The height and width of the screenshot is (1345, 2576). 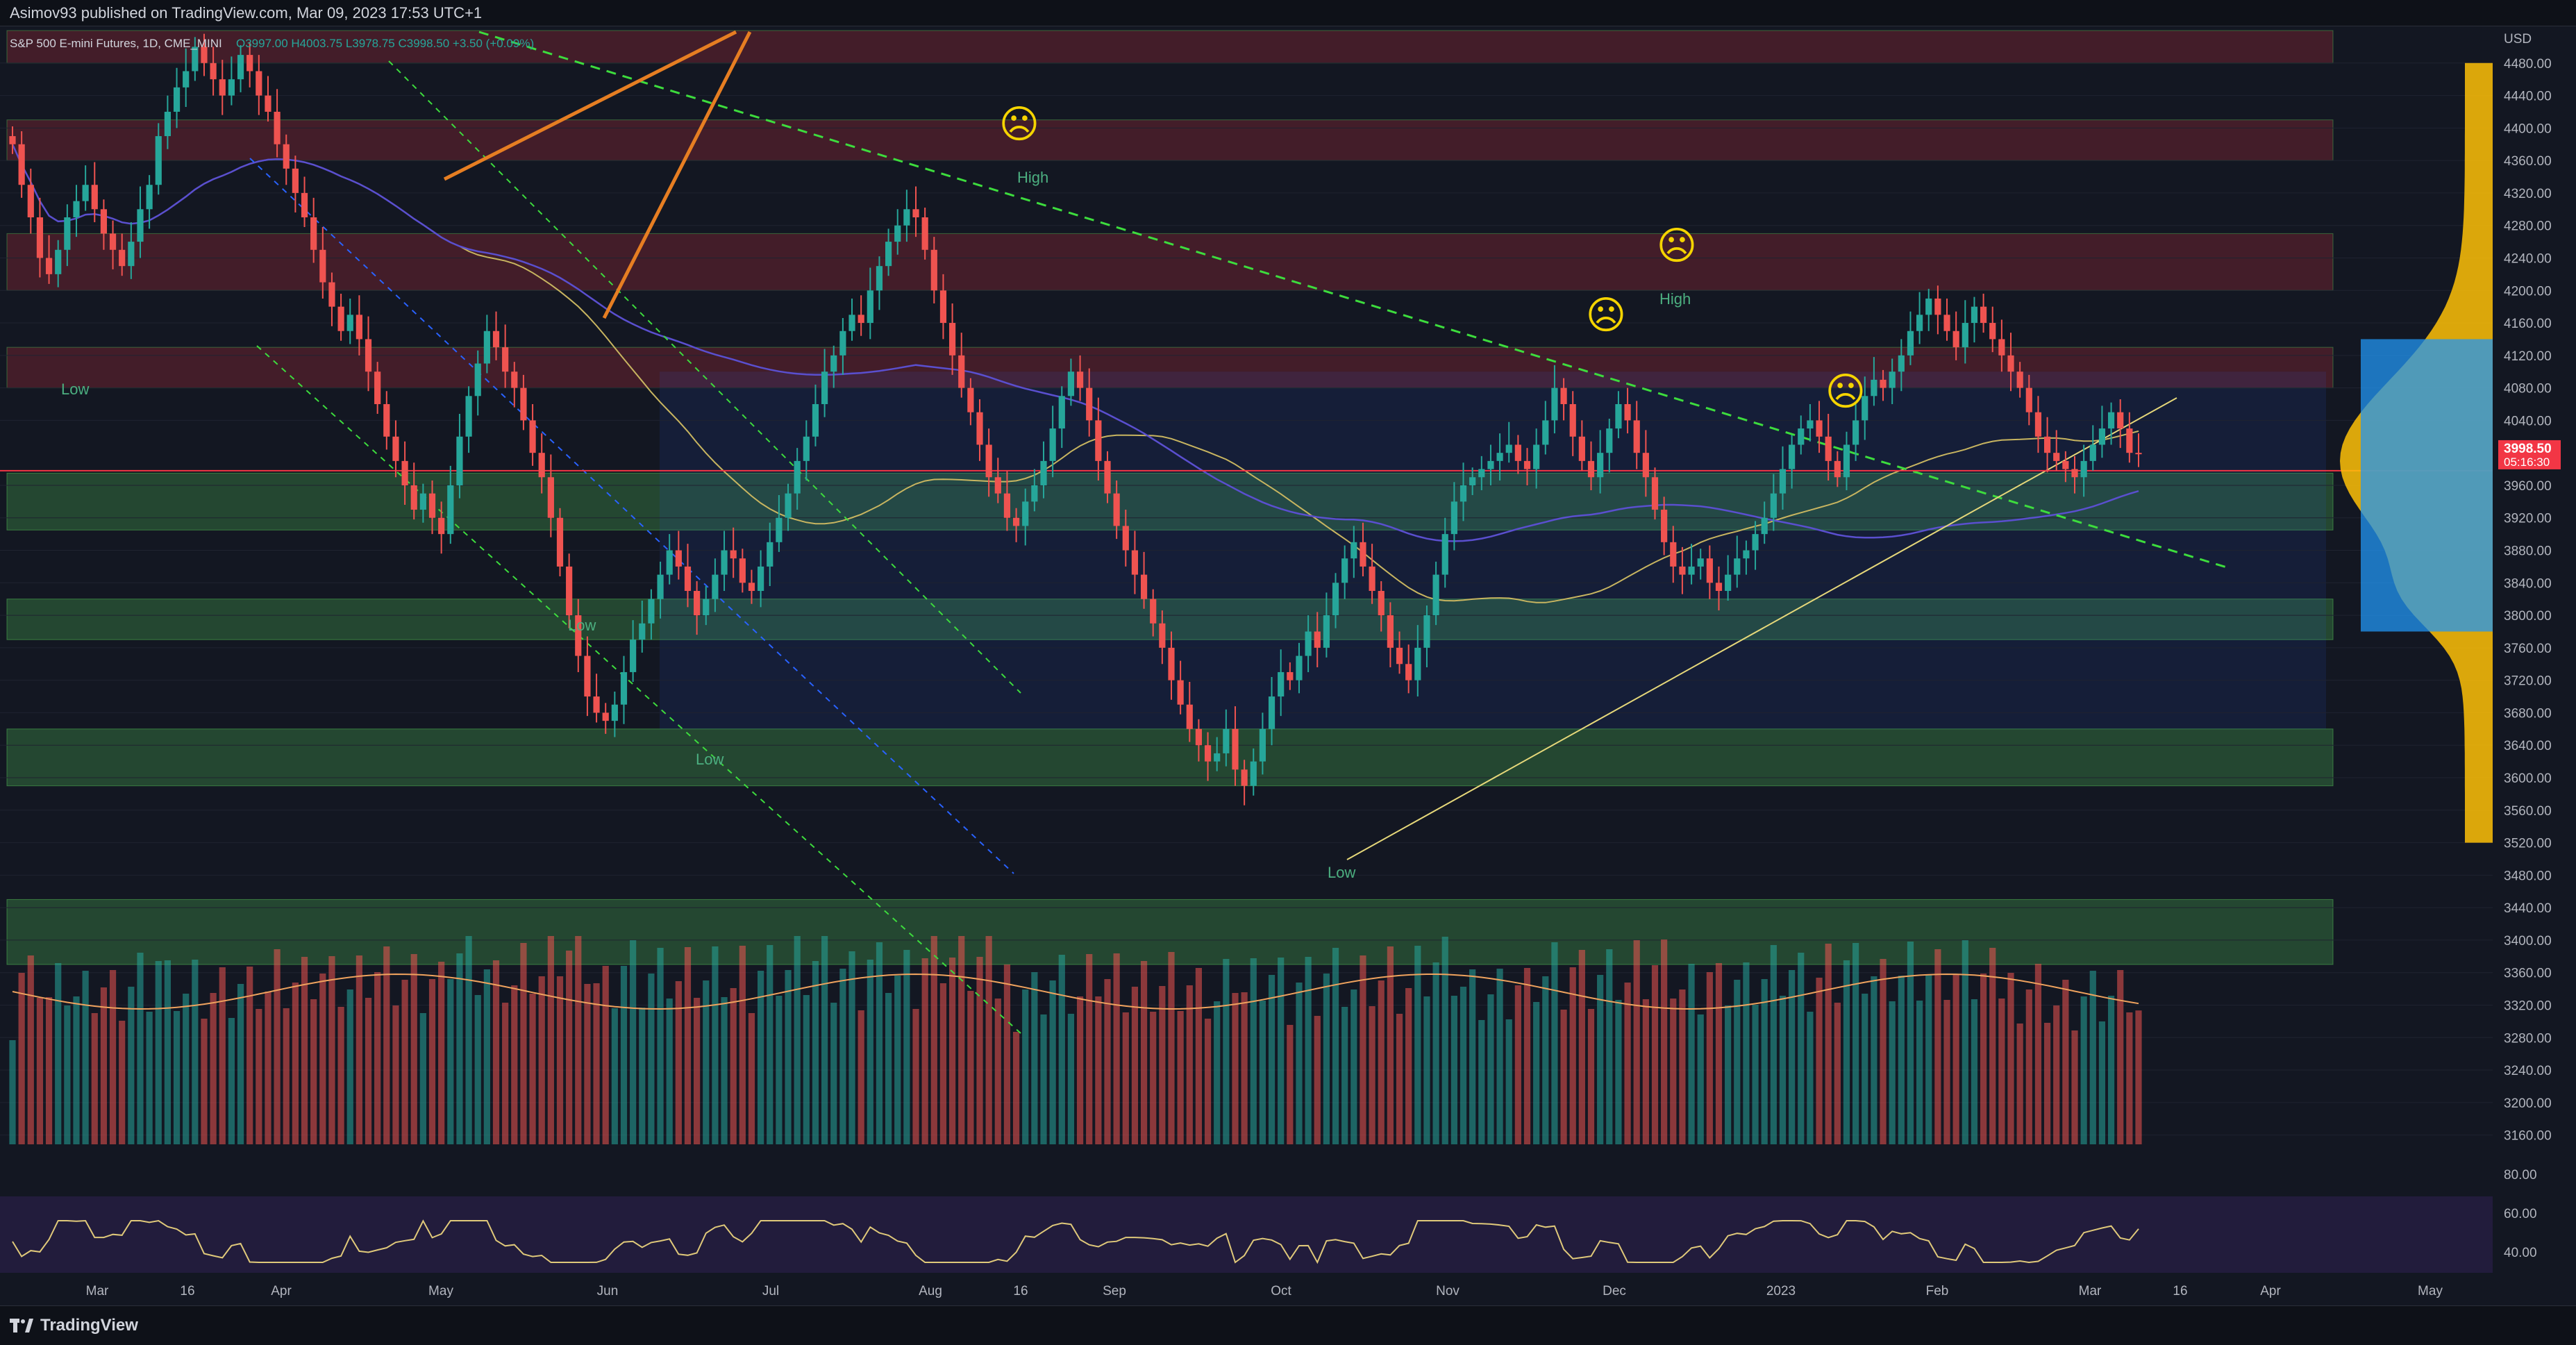 What do you see at coordinates (2528, 161) in the screenshot?
I see `price-tick-label: 4360.00` at bounding box center [2528, 161].